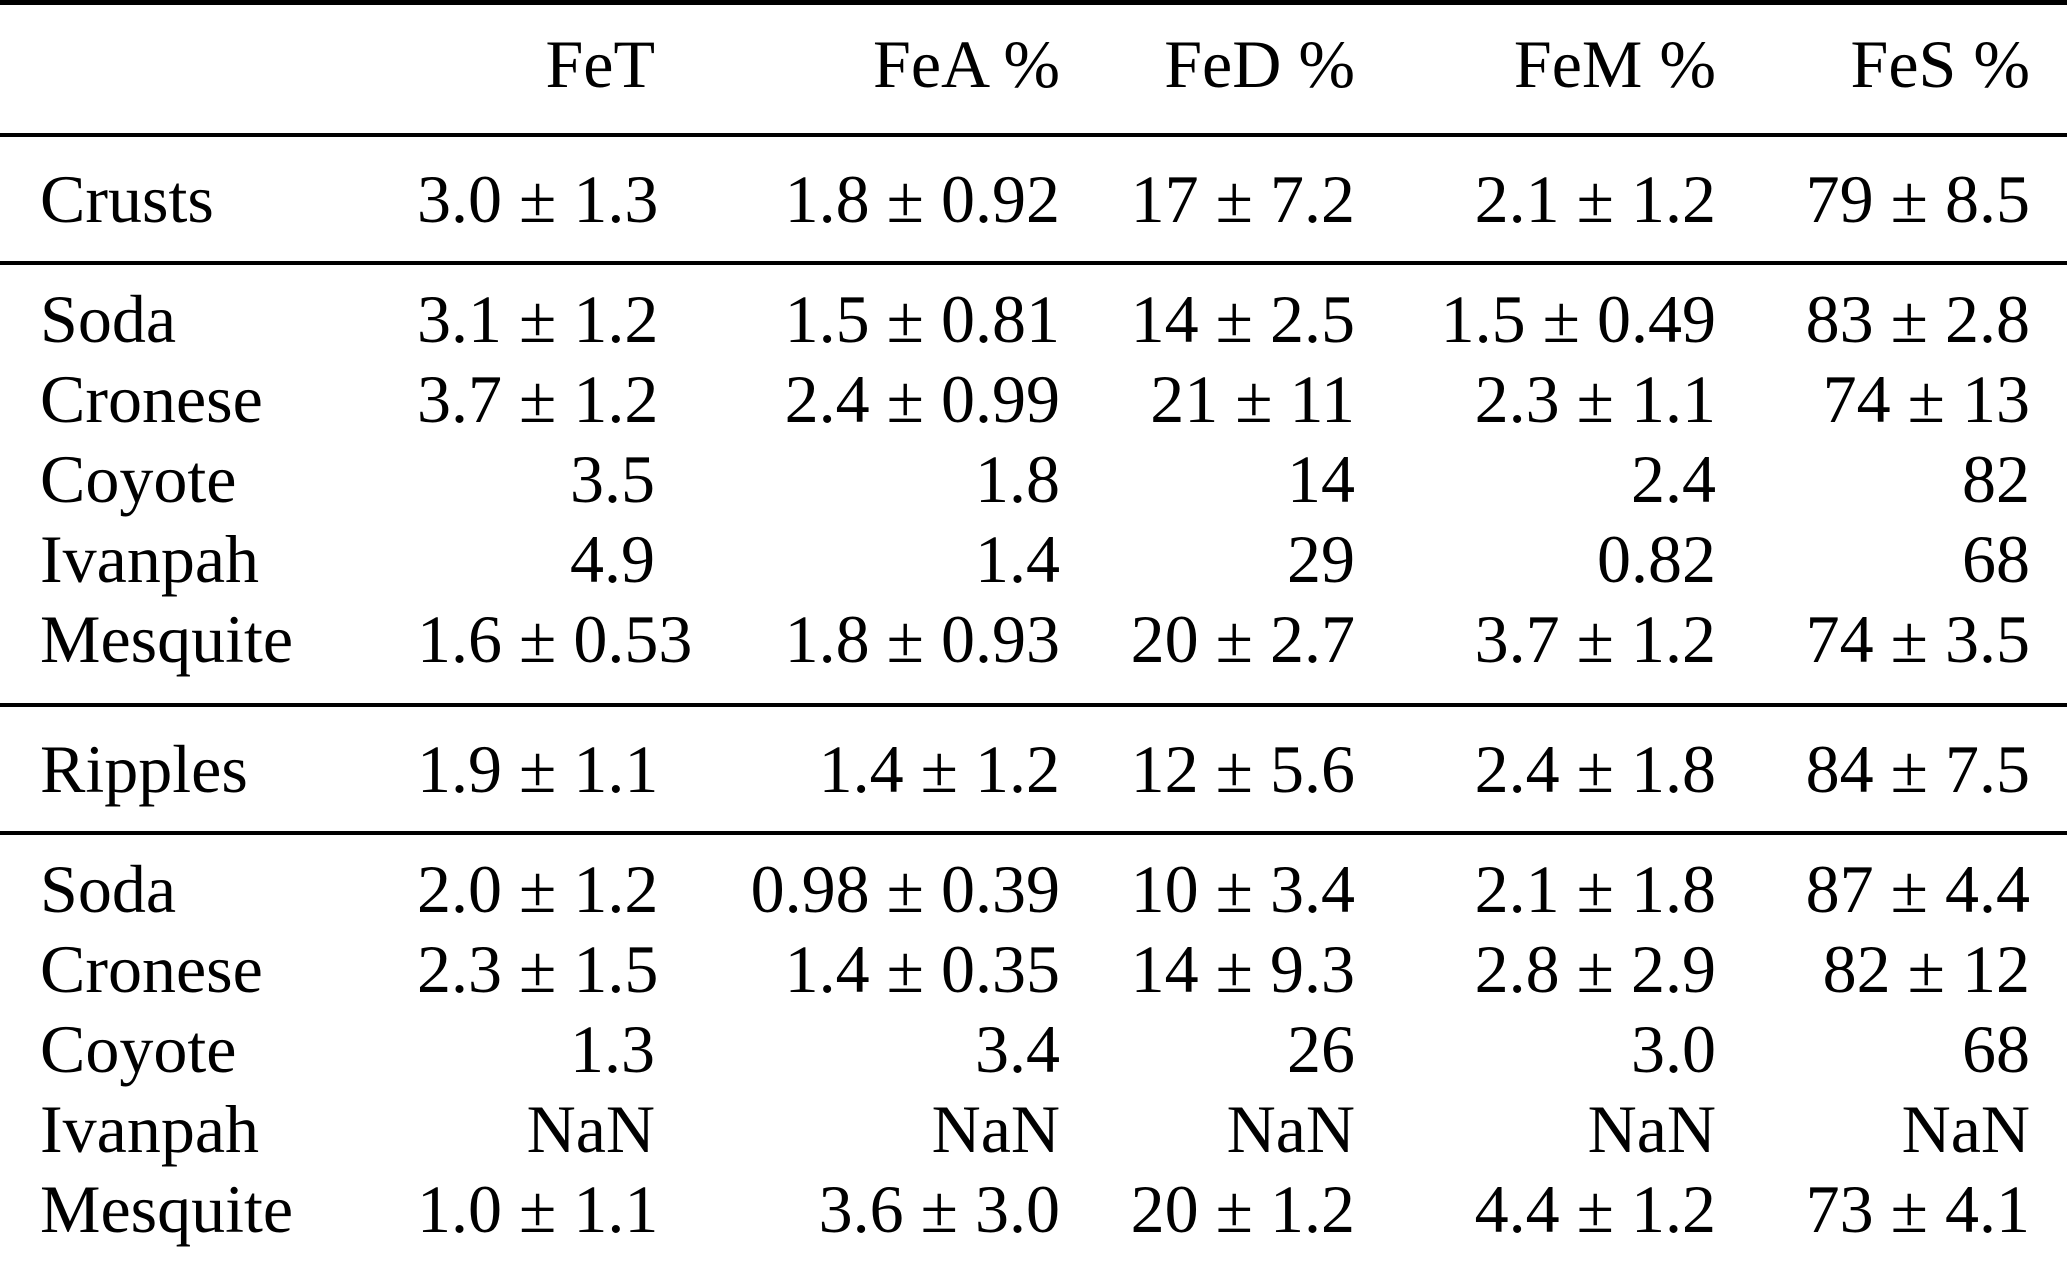  Describe the element at coordinates (144, 769) in the screenshot. I see `row-label: Ripples` at that location.